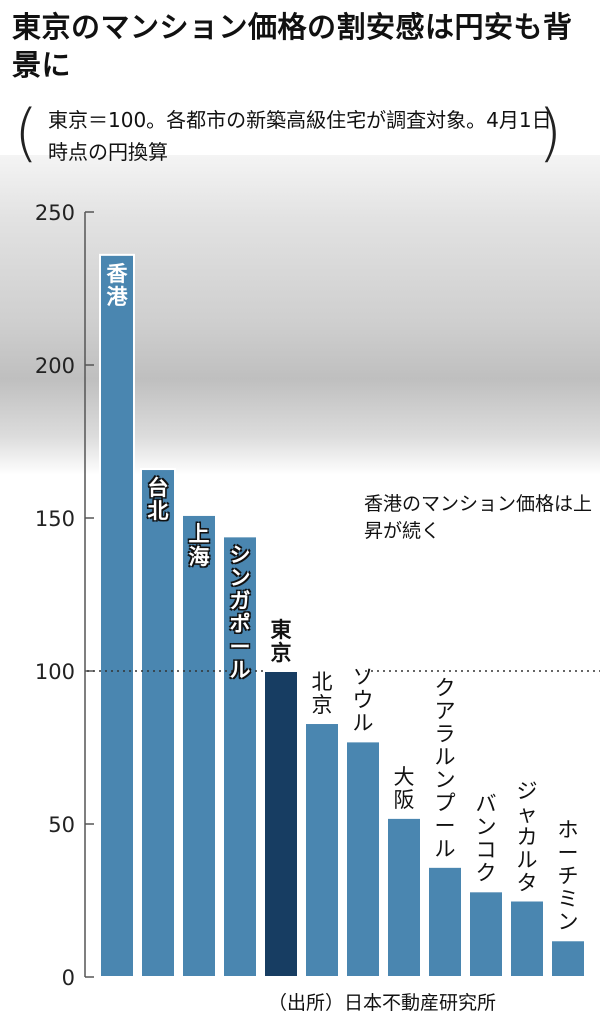  What do you see at coordinates (55, 366) in the screenshot?
I see `y-tick-label: 200` at bounding box center [55, 366].